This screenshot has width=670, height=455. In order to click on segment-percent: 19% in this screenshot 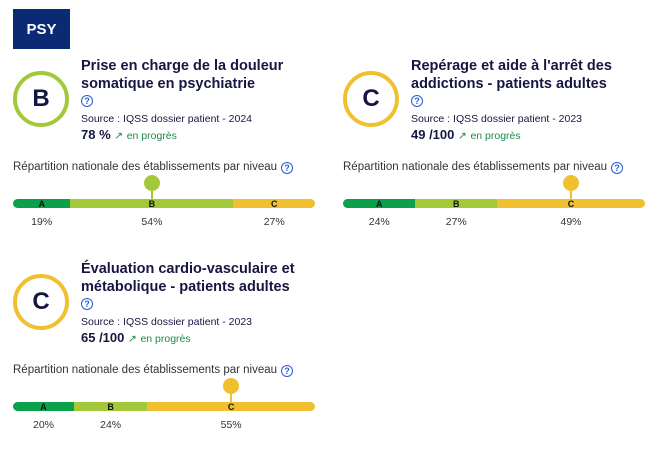, I will do `click(42, 222)`.